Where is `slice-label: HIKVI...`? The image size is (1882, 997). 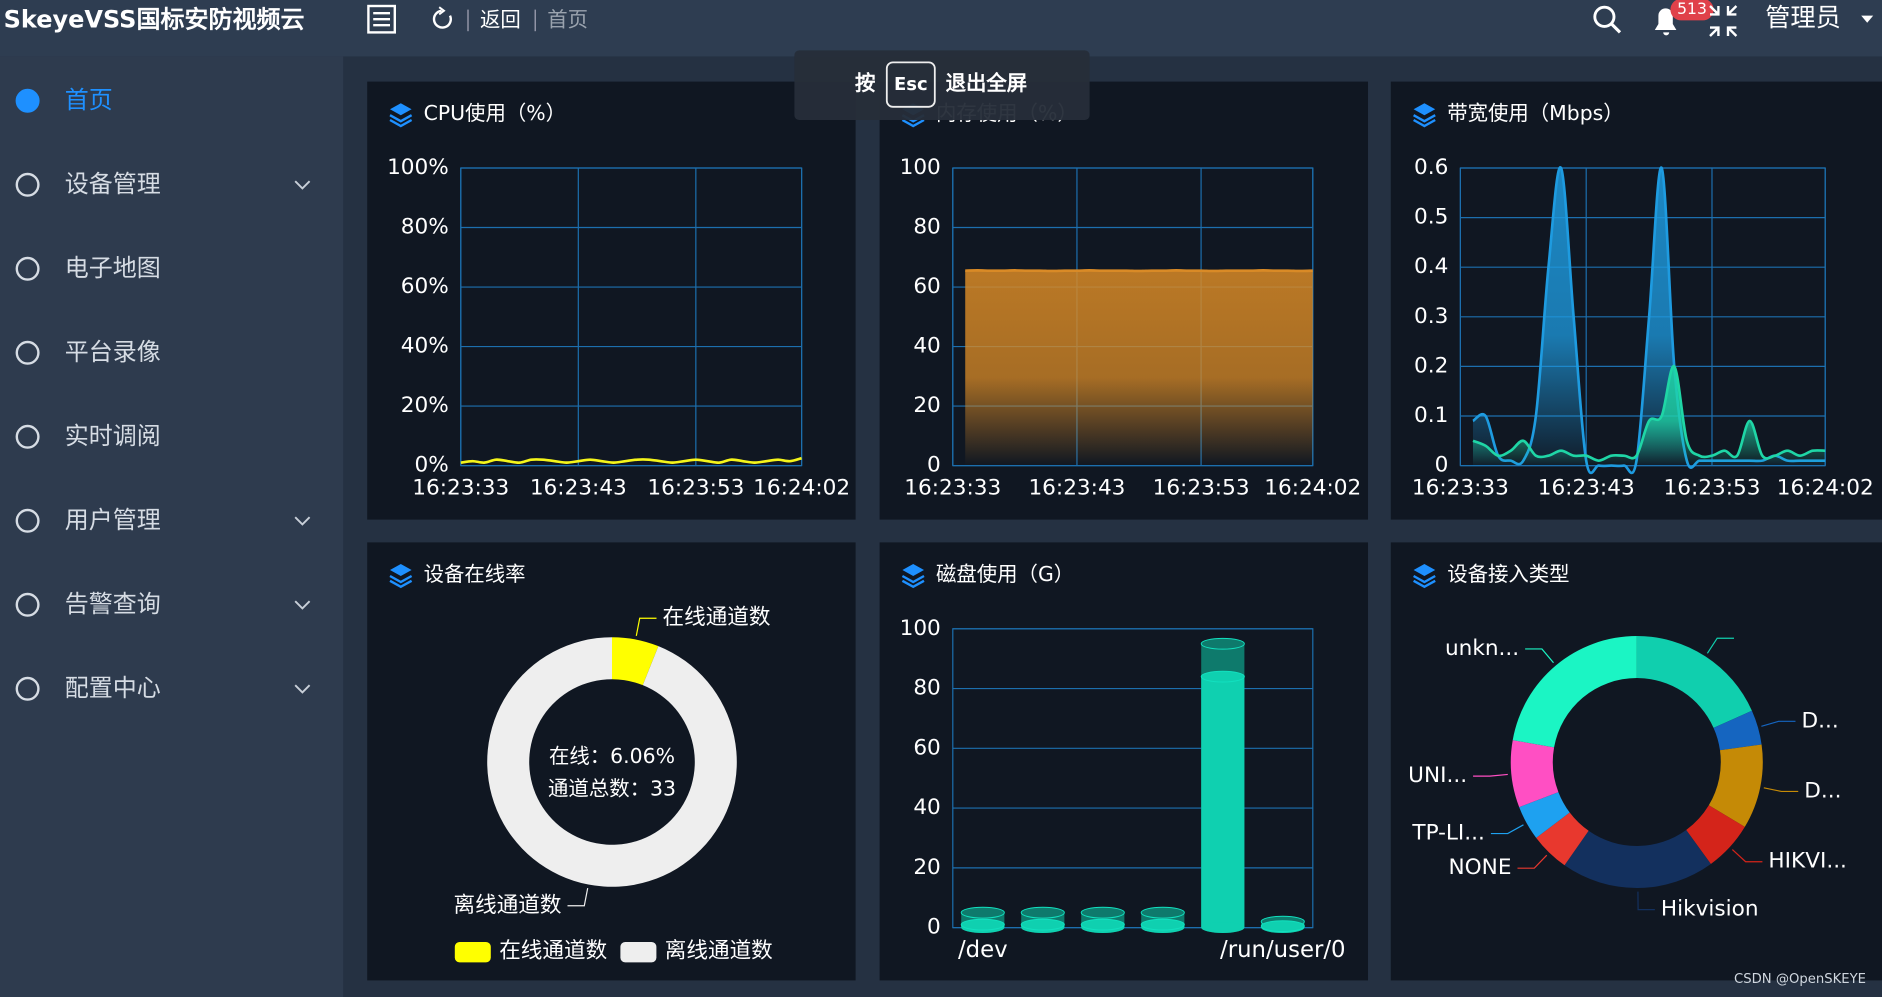
slice-label: HIKVI... is located at coordinates (1807, 861).